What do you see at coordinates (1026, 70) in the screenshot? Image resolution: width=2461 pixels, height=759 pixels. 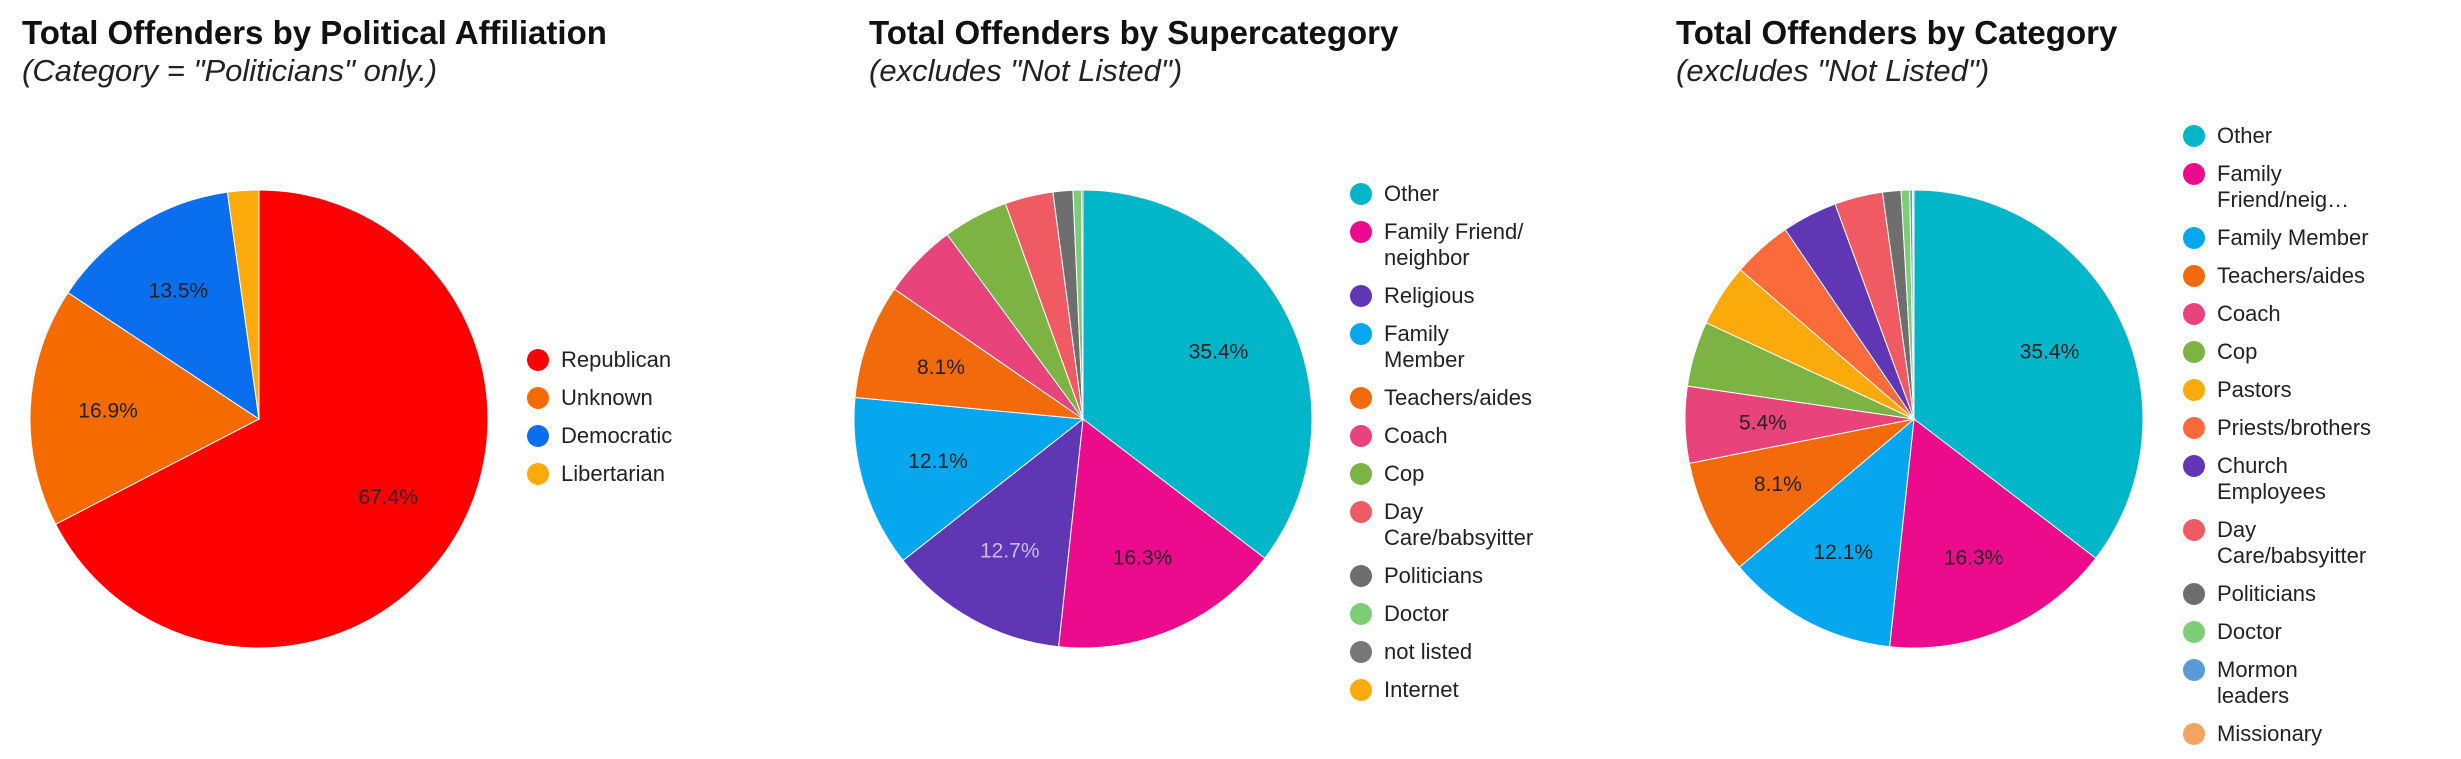 I see `chart-subtitle: (excludes "Not Listed")` at bounding box center [1026, 70].